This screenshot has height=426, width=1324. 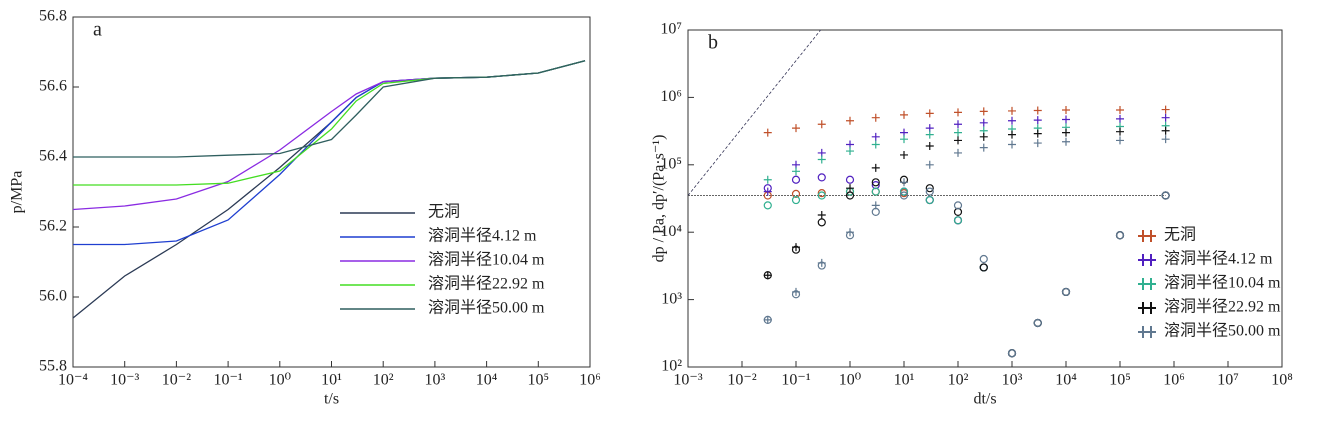 What do you see at coordinates (73, 380) in the screenshot?
I see `x-tick-label: 10⁻⁴` at bounding box center [73, 380].